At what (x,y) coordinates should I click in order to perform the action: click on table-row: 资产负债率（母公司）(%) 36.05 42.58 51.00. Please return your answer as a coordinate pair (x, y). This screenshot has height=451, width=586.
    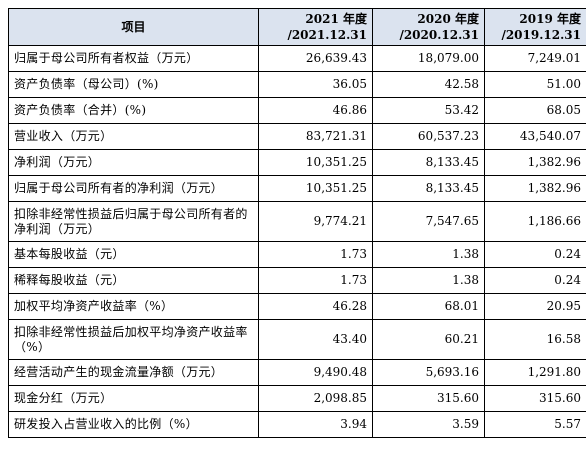
    Looking at the image, I should click on (297, 84).